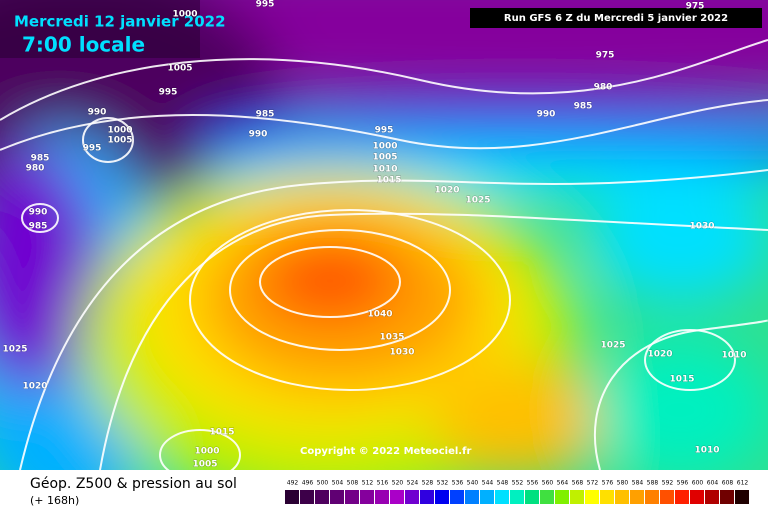 This screenshot has width=768, height=512. I want to click on legend-level: 584, so click(638, 483).